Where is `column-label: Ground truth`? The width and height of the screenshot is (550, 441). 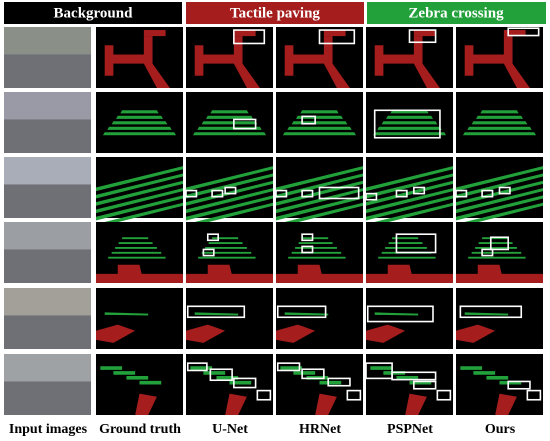
column-label: Ground truth is located at coordinates (140, 429).